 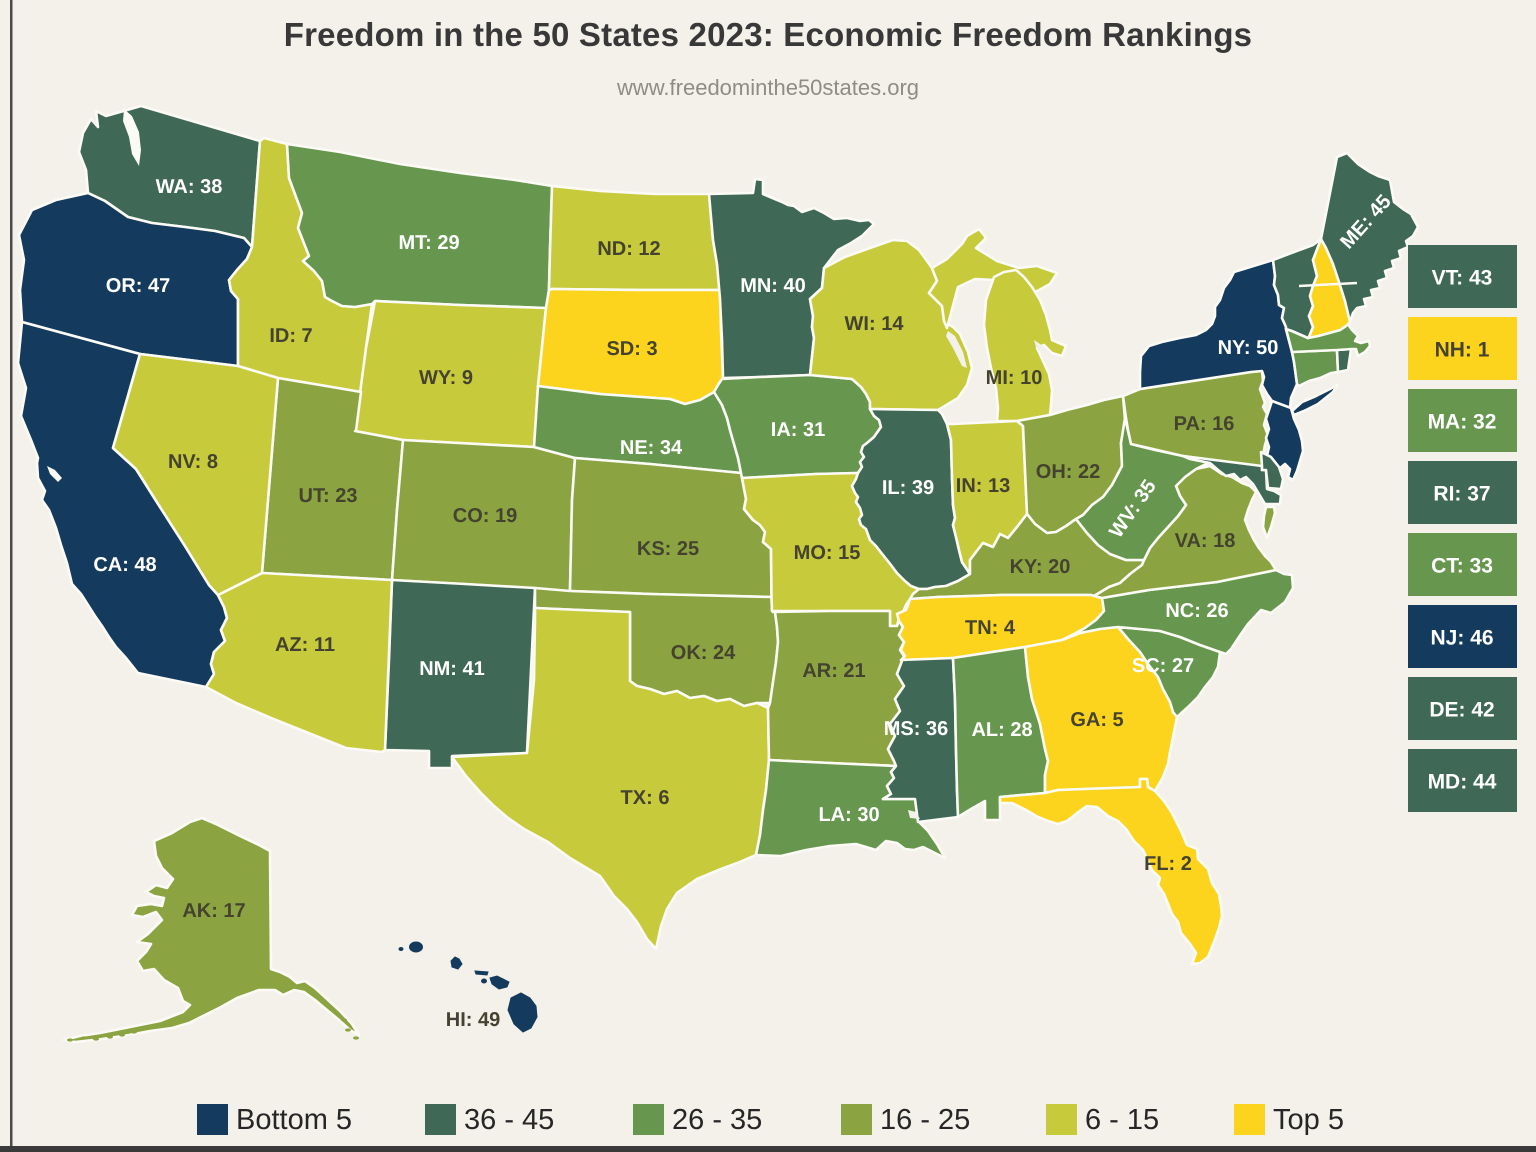 I want to click on svg-text: 36 - 45, so click(x=509, y=1120).